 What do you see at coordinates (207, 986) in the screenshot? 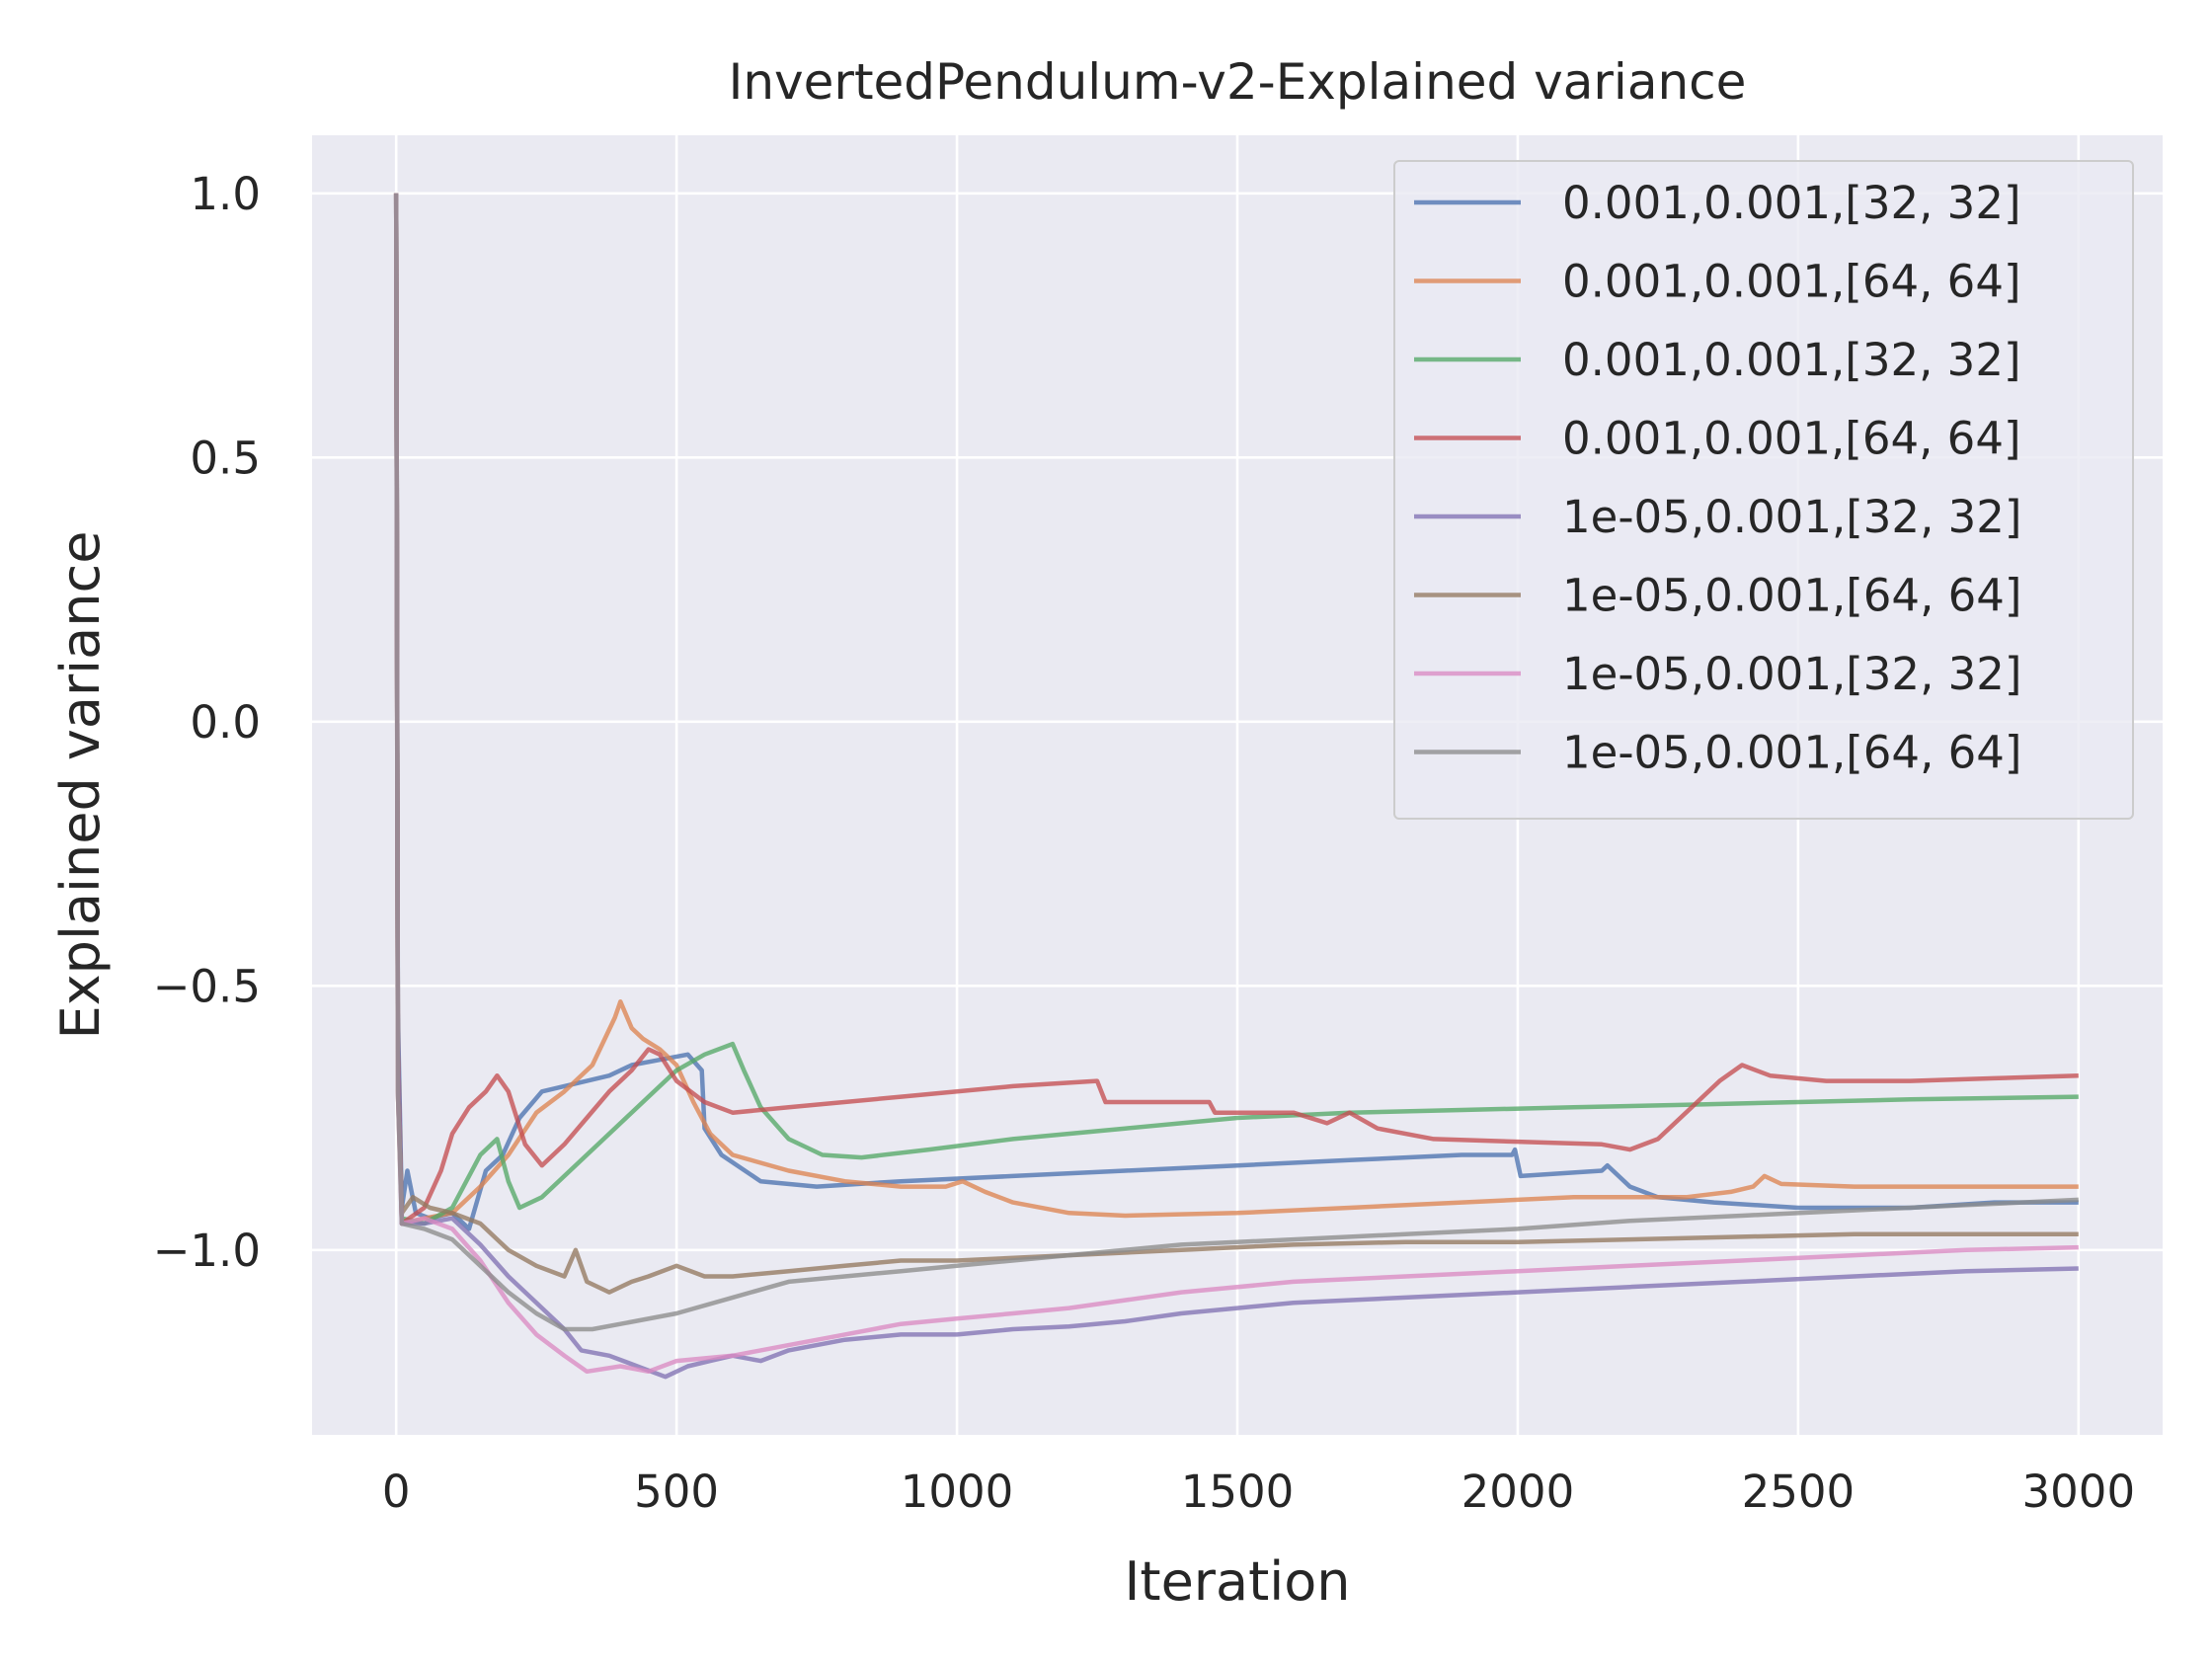
I see `y-tick-label: −0.5` at bounding box center [207, 986].